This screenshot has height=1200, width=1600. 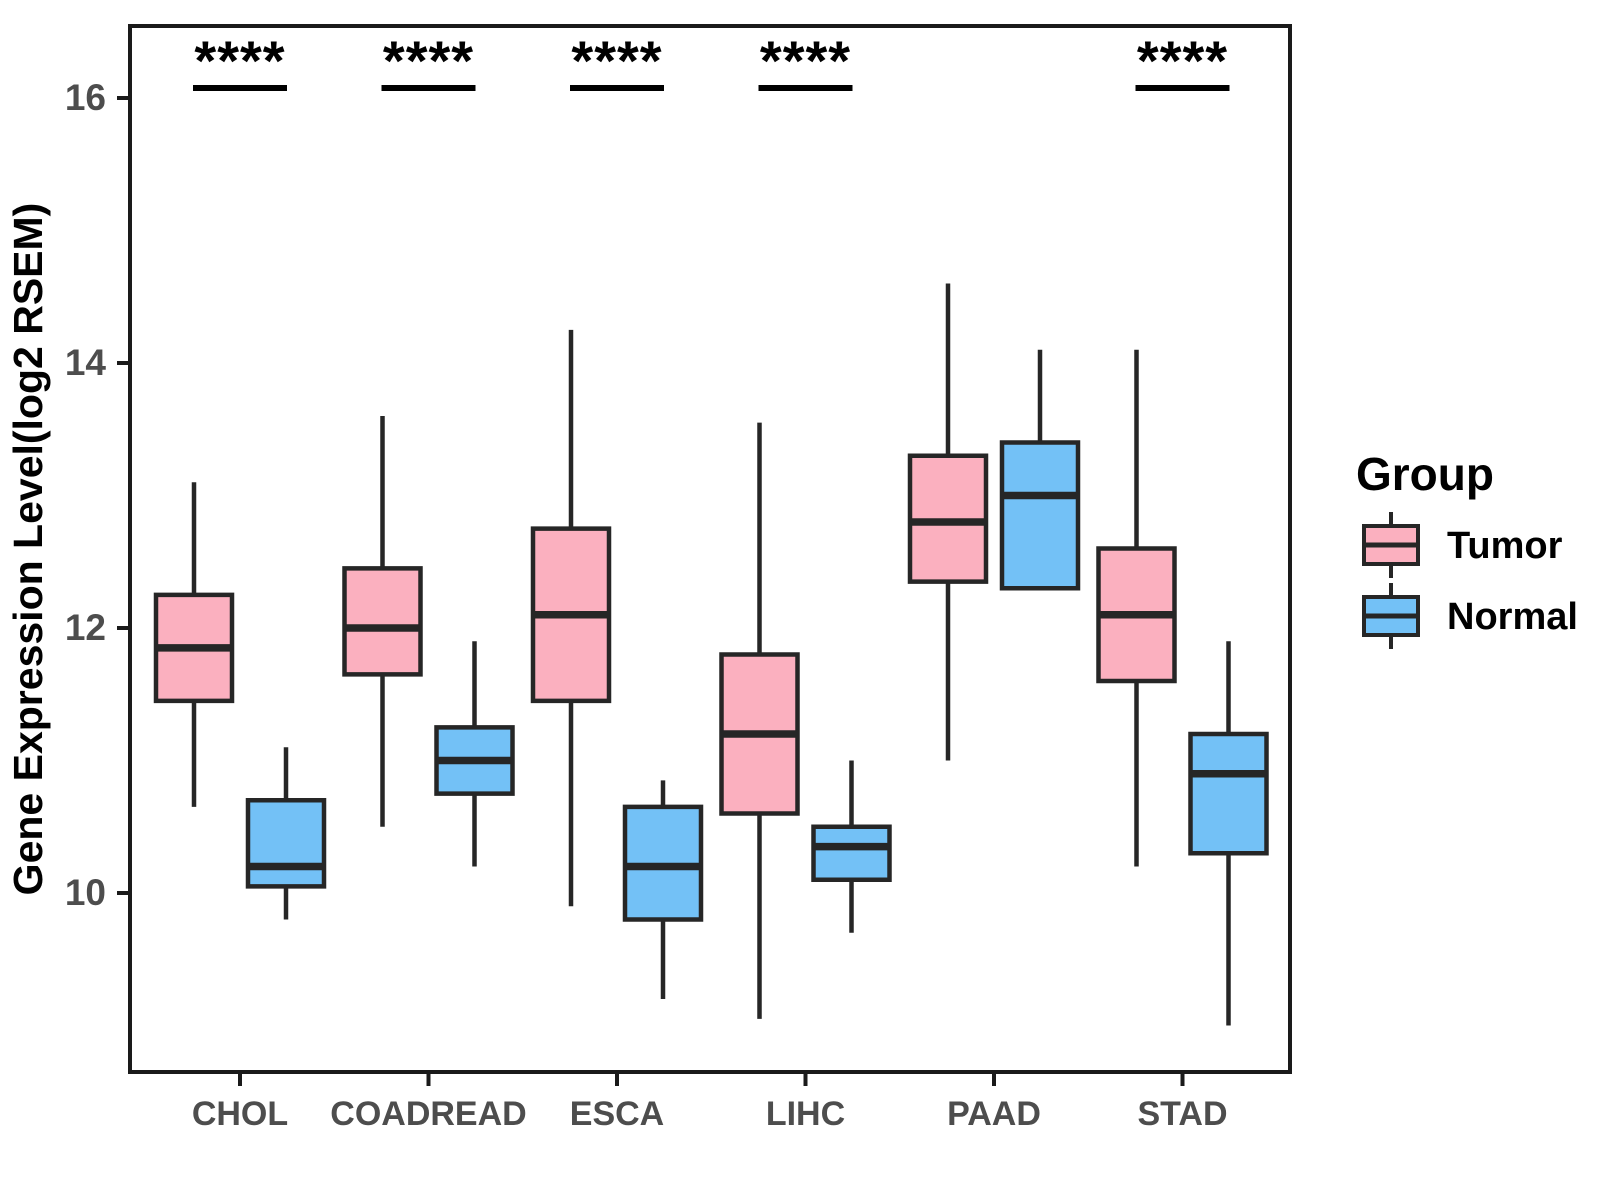 What do you see at coordinates (759, 720) in the screenshot?
I see `box-group-tumor-LIHC` at bounding box center [759, 720].